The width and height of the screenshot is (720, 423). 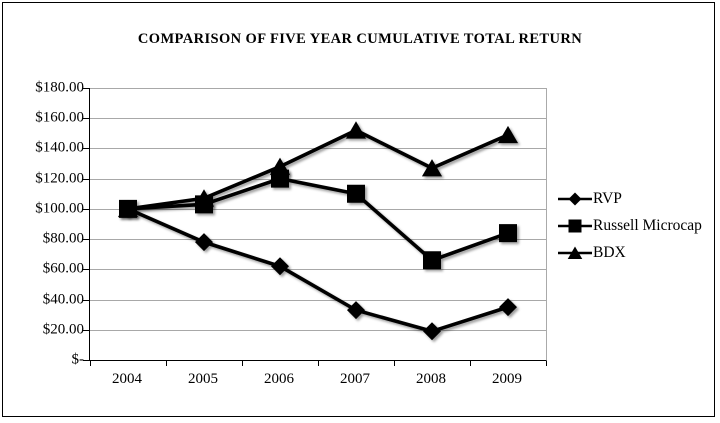 I want to click on y-axis-label: $20.00, so click(x=63, y=329).